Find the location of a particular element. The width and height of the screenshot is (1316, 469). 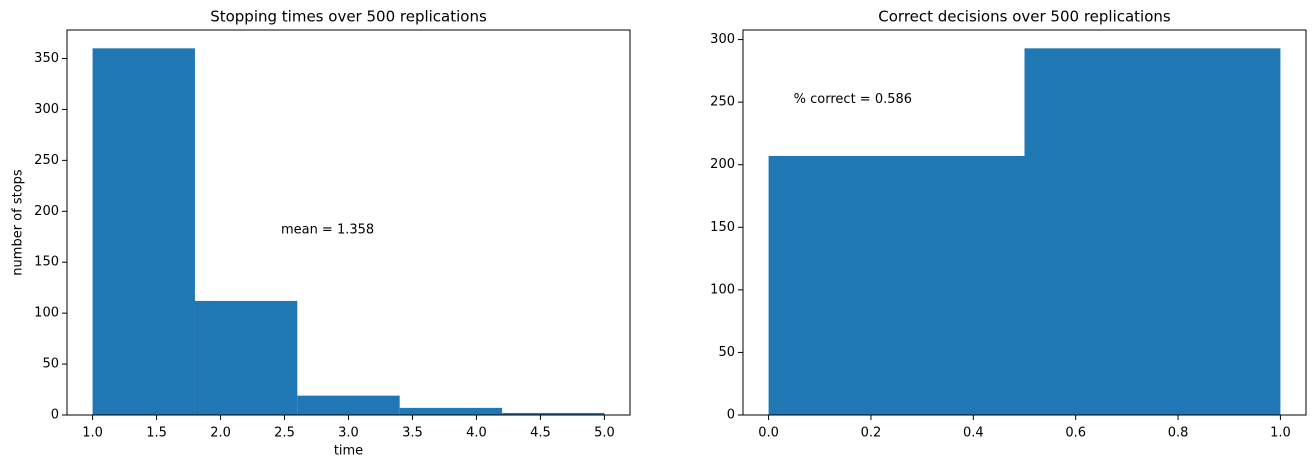

x-tick-label: 3.5 is located at coordinates (412, 433).